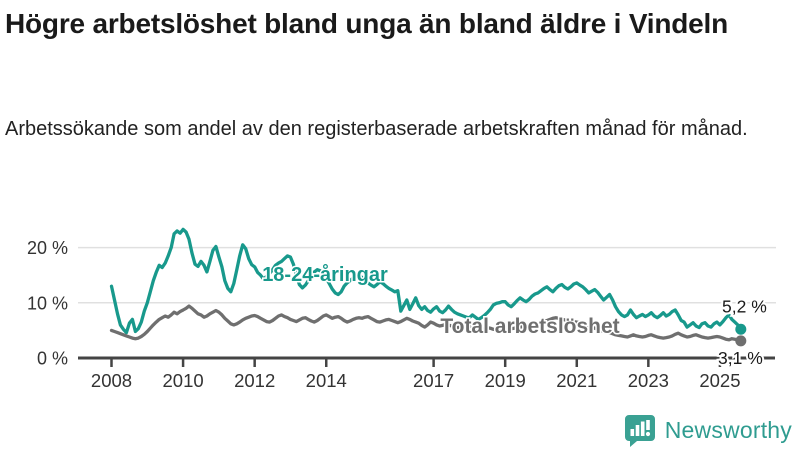 This screenshot has height=455, width=800. I want to click on newsworthy-logo: Newsworthy, so click(707, 430).